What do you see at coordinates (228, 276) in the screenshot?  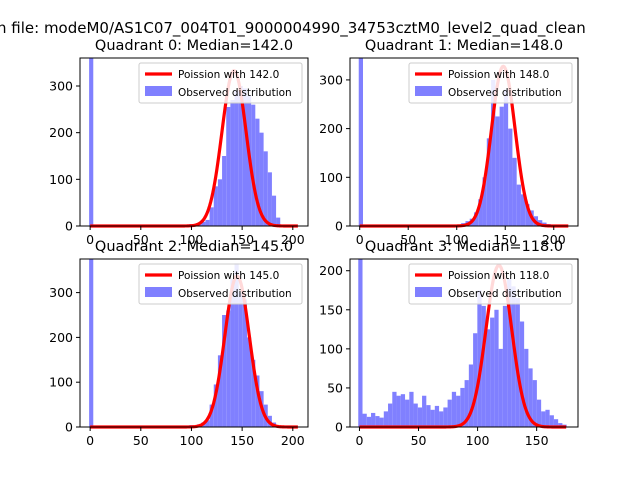 I see `legend-label: Poission with 145.0` at bounding box center [228, 276].